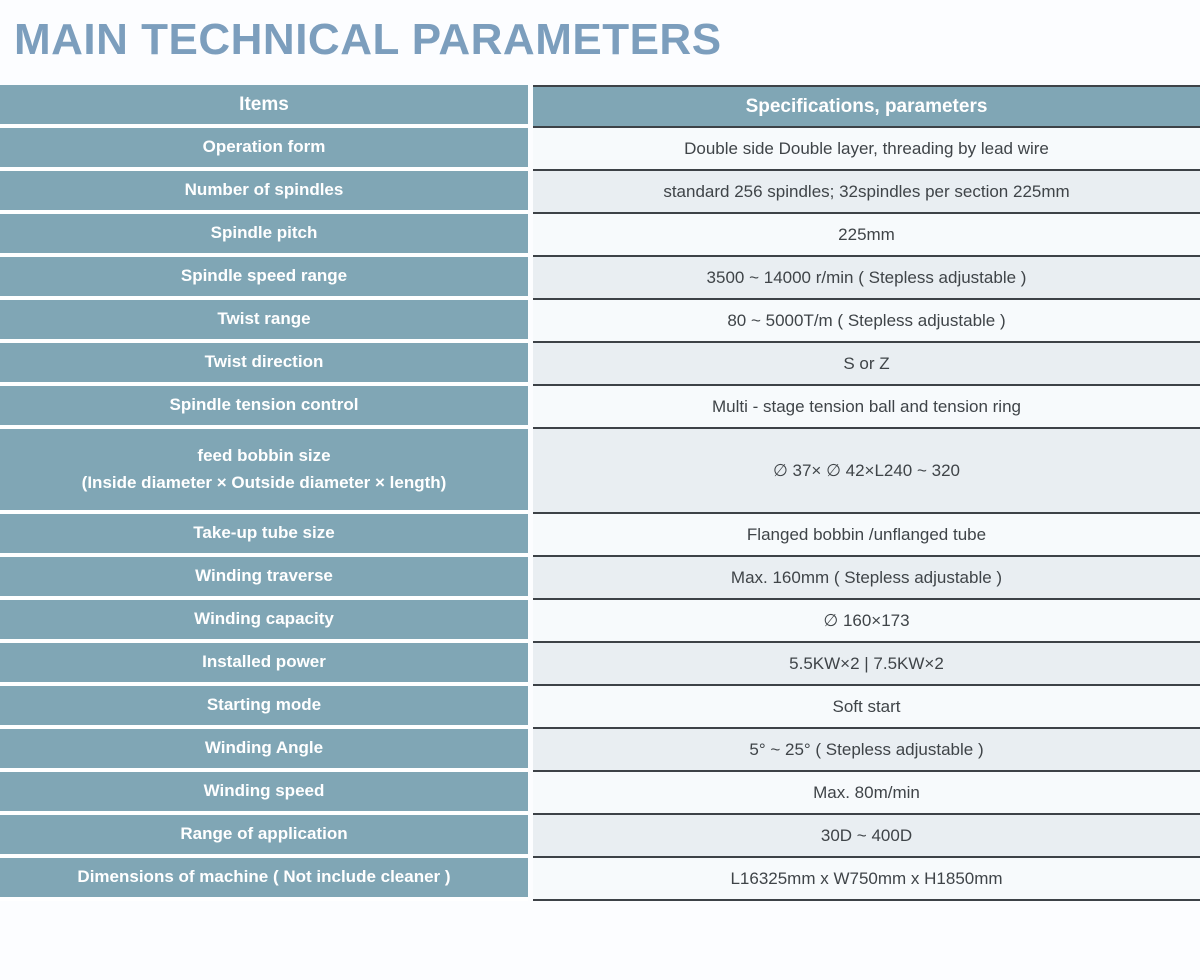  I want to click on row-value: 225mm, so click(866, 235).